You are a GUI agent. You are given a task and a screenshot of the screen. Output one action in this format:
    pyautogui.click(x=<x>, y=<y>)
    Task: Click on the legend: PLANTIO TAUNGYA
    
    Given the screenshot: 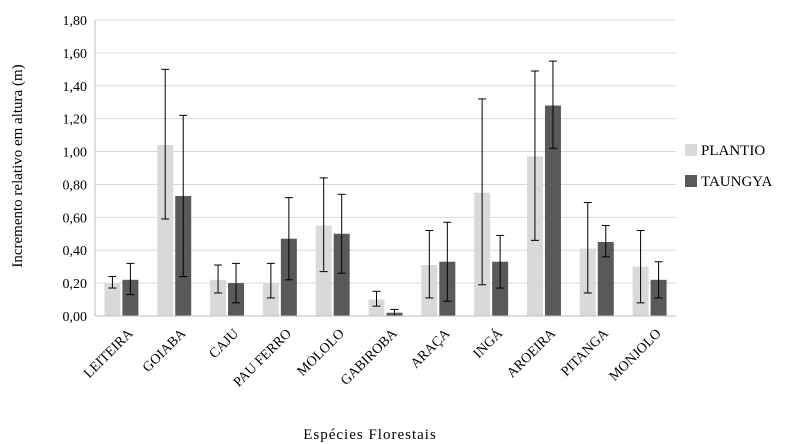 What is the action you would take?
    pyautogui.click(x=728, y=166)
    